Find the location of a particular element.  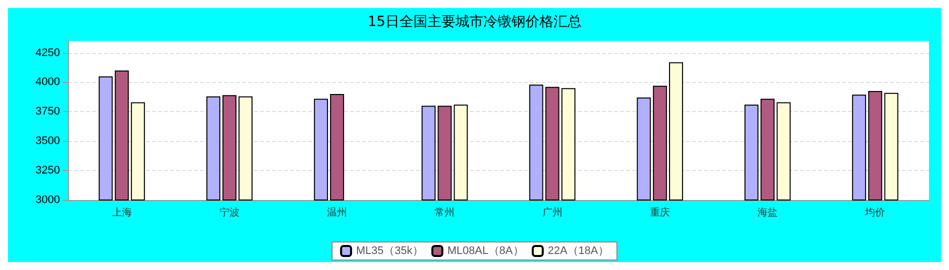

x-tick-label: 上海 is located at coordinates (122, 212).